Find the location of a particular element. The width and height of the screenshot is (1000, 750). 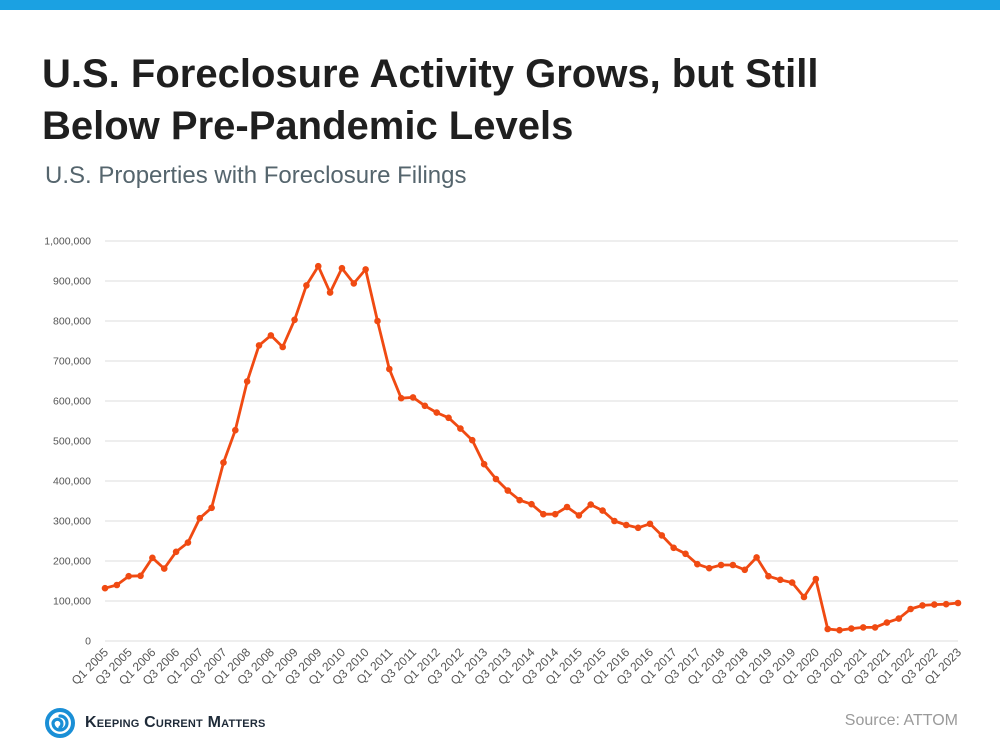

y-tick-label: 1,000,000 is located at coordinates (67, 242).